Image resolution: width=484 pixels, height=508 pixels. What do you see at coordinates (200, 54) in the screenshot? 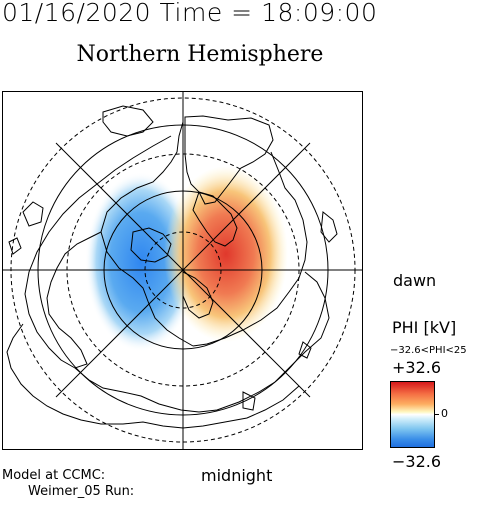
I see `map-title: Northern Hemisphere` at bounding box center [200, 54].